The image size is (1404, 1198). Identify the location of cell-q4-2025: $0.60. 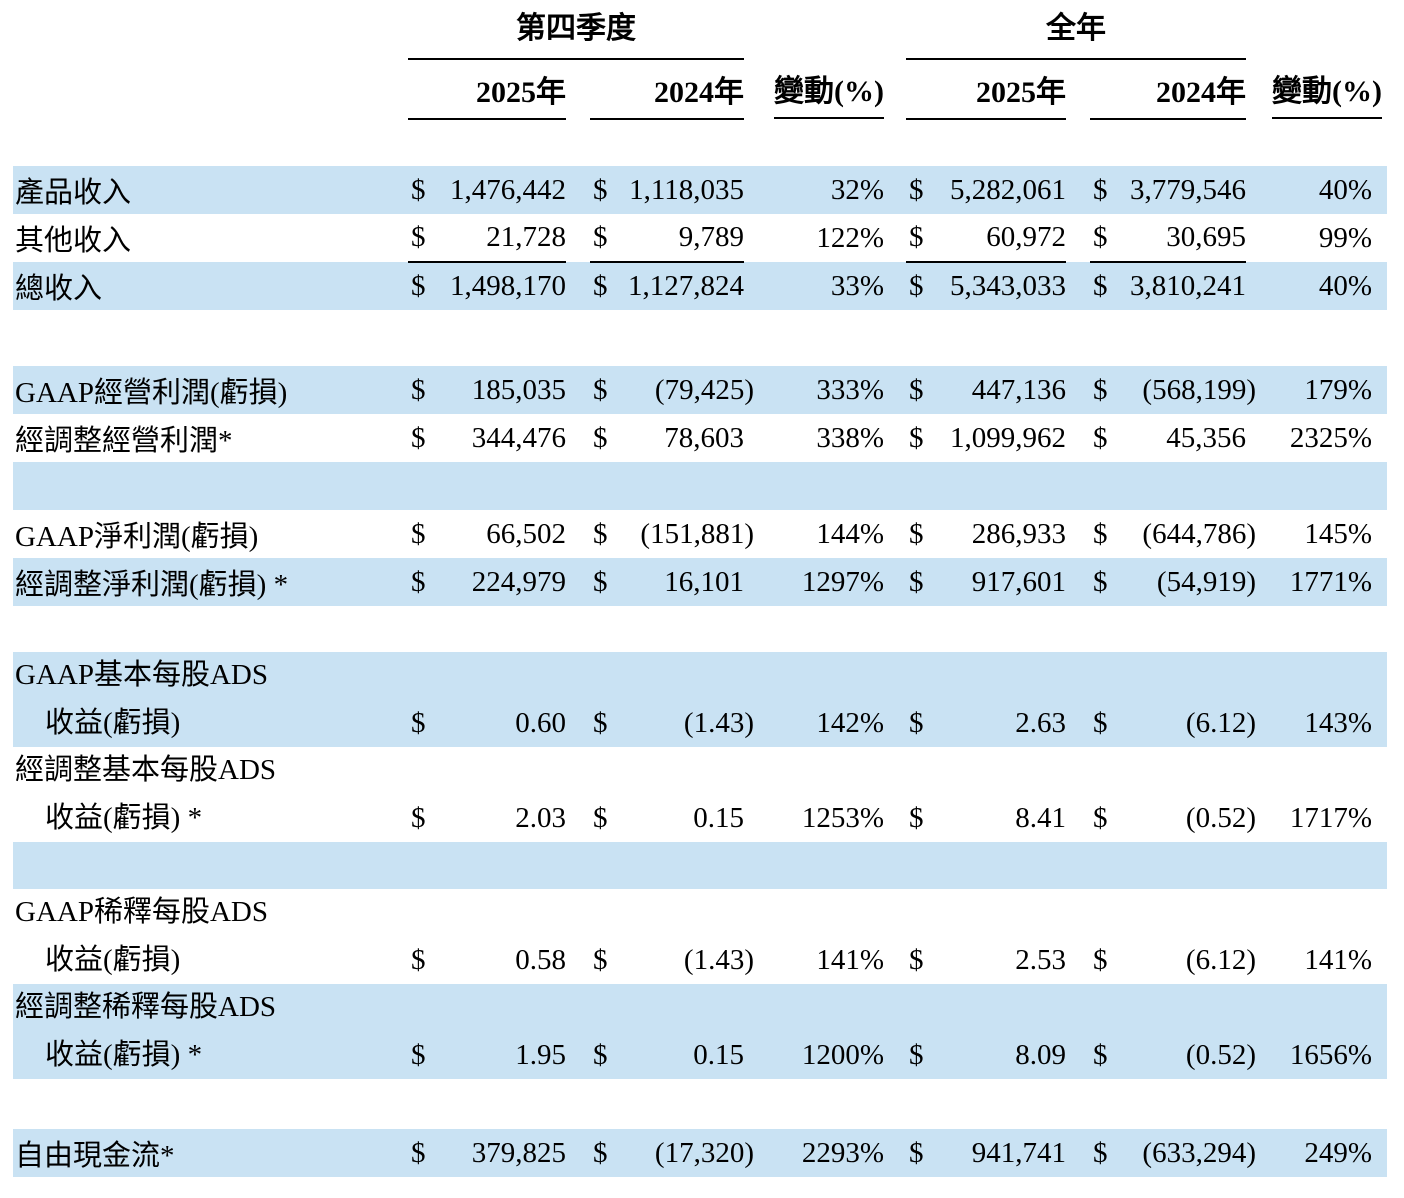
(487, 699).